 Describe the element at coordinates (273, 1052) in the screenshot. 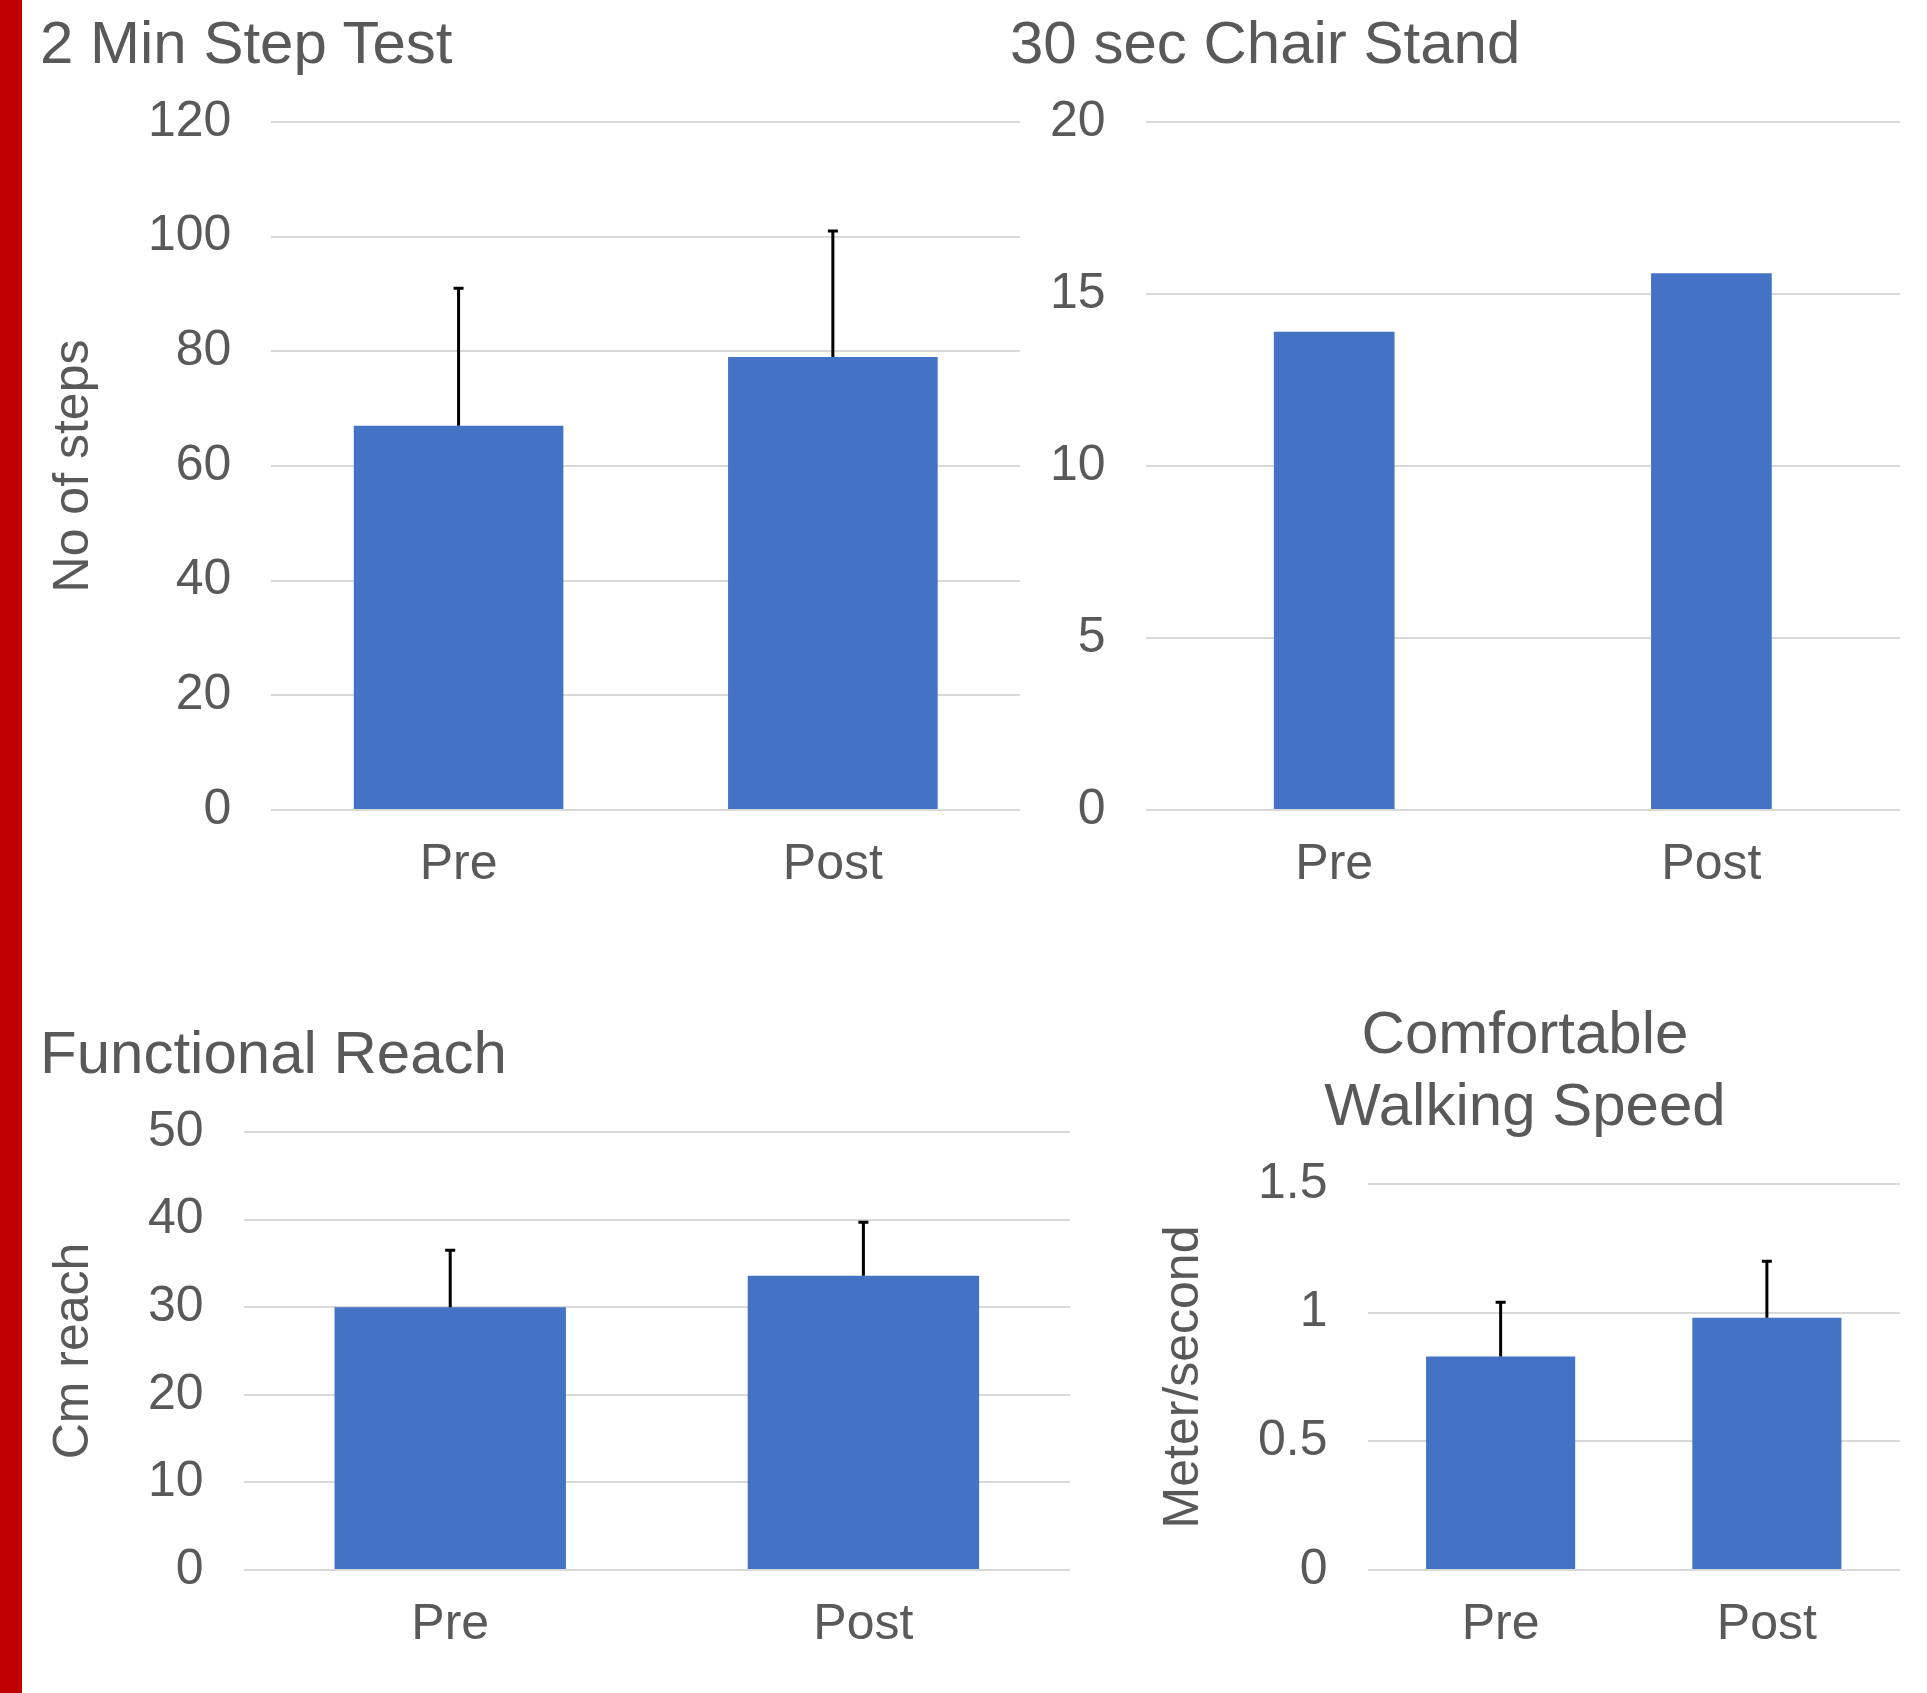

I see `chart-title: Functional Reach` at that location.